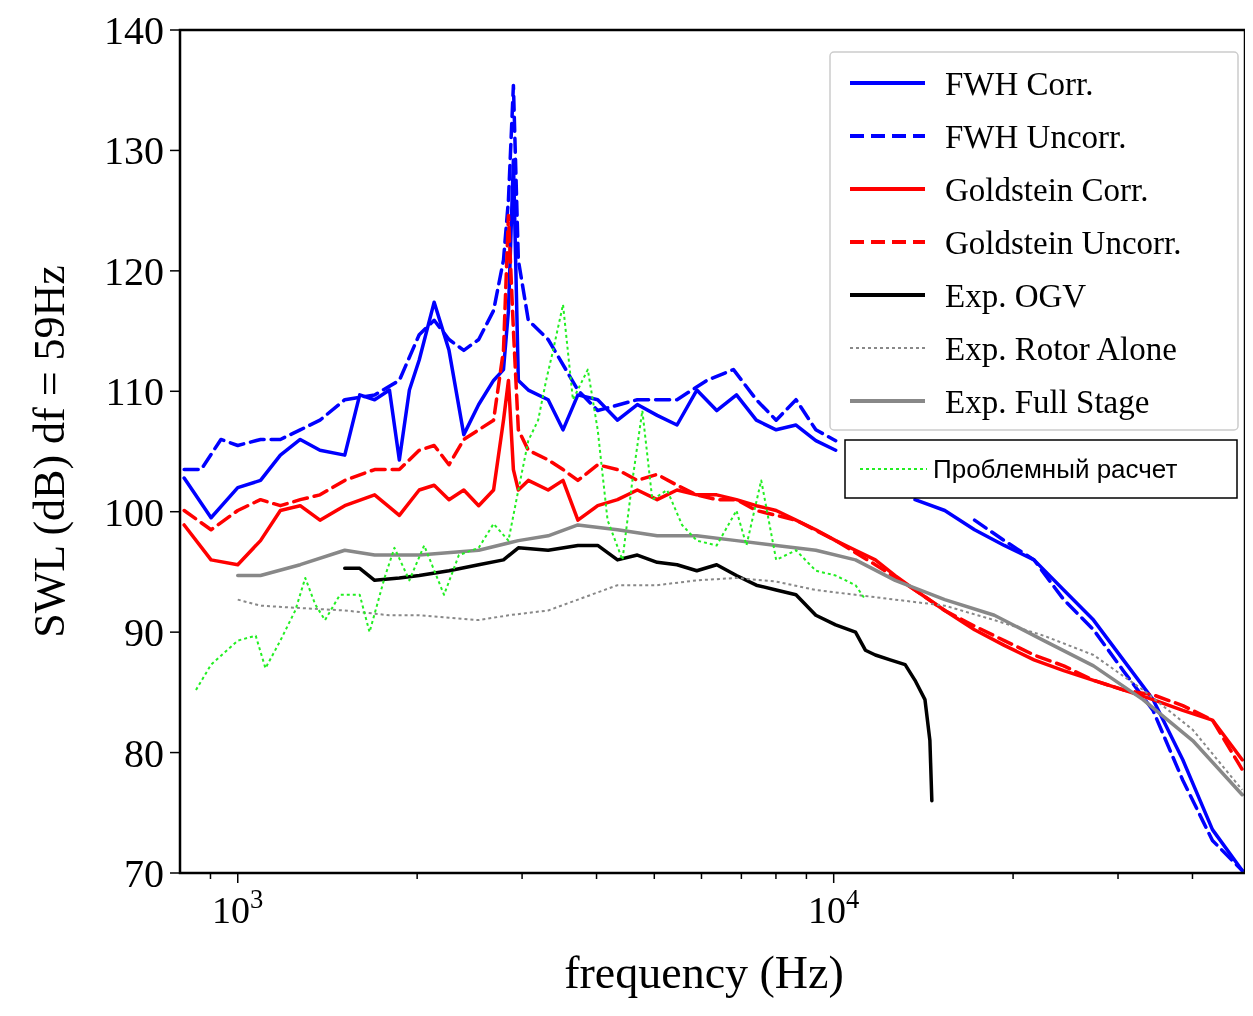 This screenshot has height=1016, width=1253. Describe the element at coordinates (1019, 84) in the screenshot. I see `legend-label: FWH Corr.` at that location.